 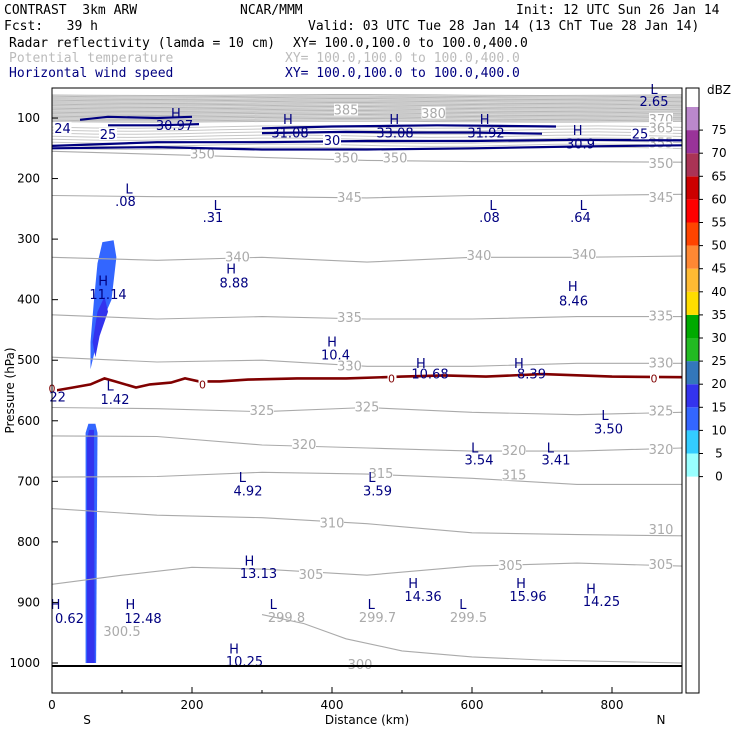 I want to click on colorbar-label: 20, so click(x=718, y=384).